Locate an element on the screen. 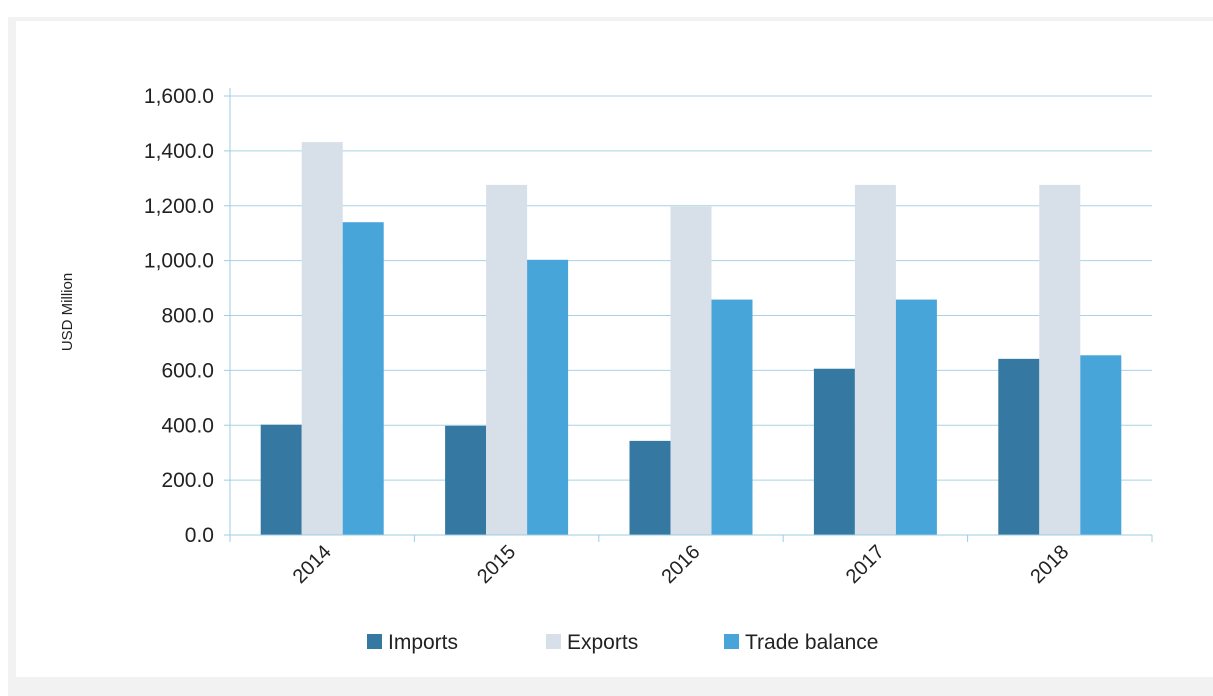 The image size is (1213, 696). x-tick-label: 2014 is located at coordinates (312, 564).